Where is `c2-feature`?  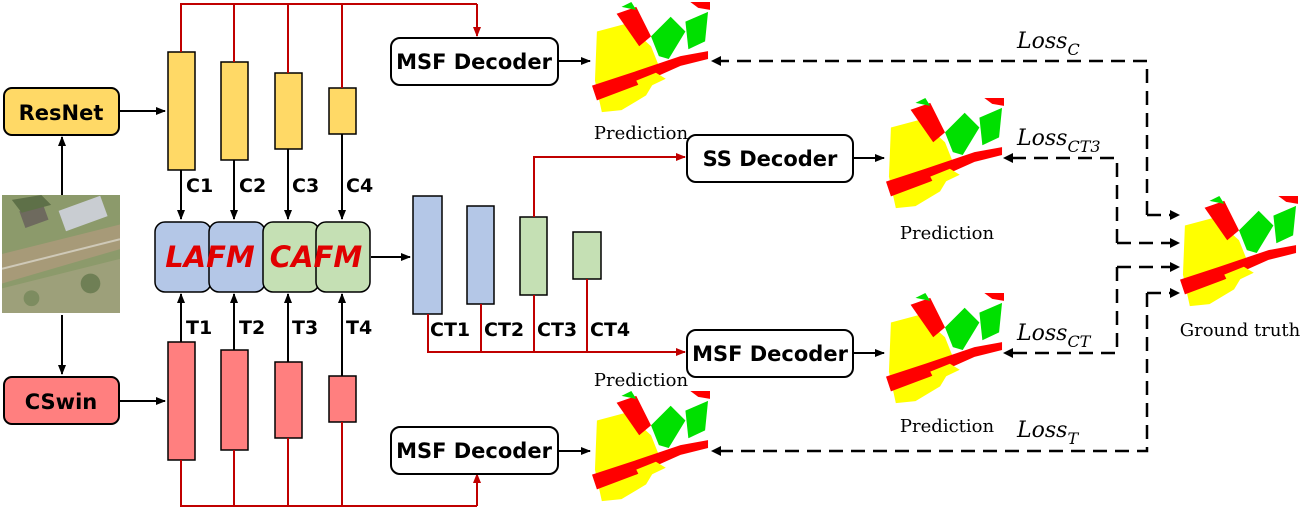 c2-feature is located at coordinates (234, 111).